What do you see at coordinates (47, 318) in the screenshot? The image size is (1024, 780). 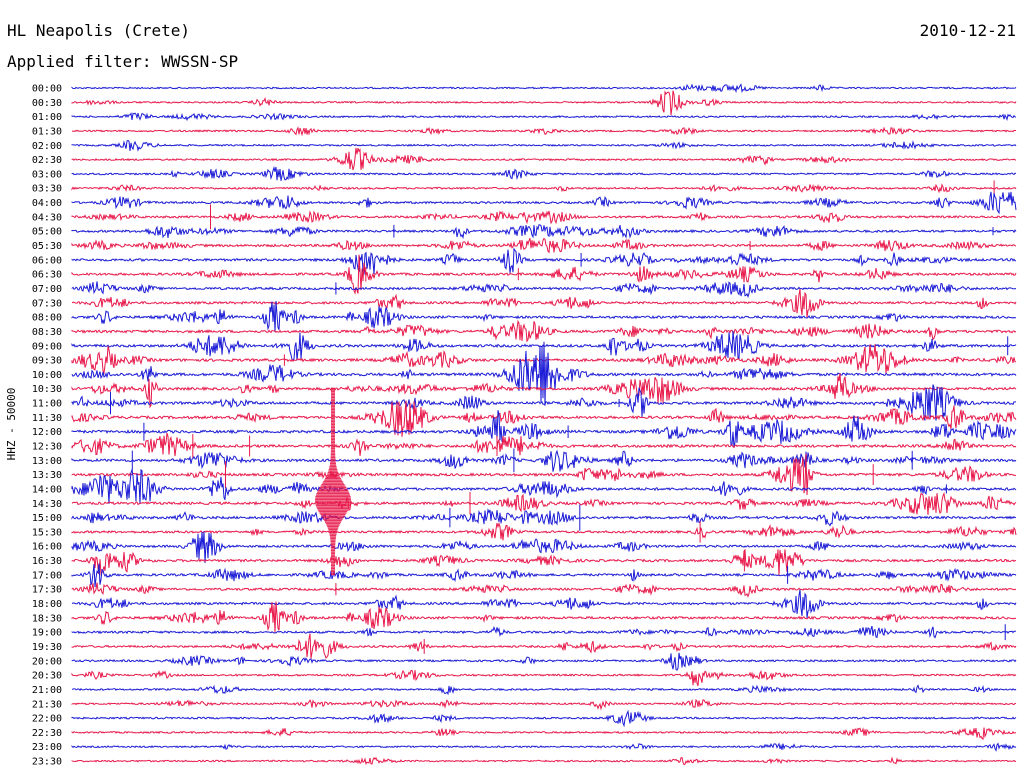 I see `row-time-label: 08:00` at bounding box center [47, 318].